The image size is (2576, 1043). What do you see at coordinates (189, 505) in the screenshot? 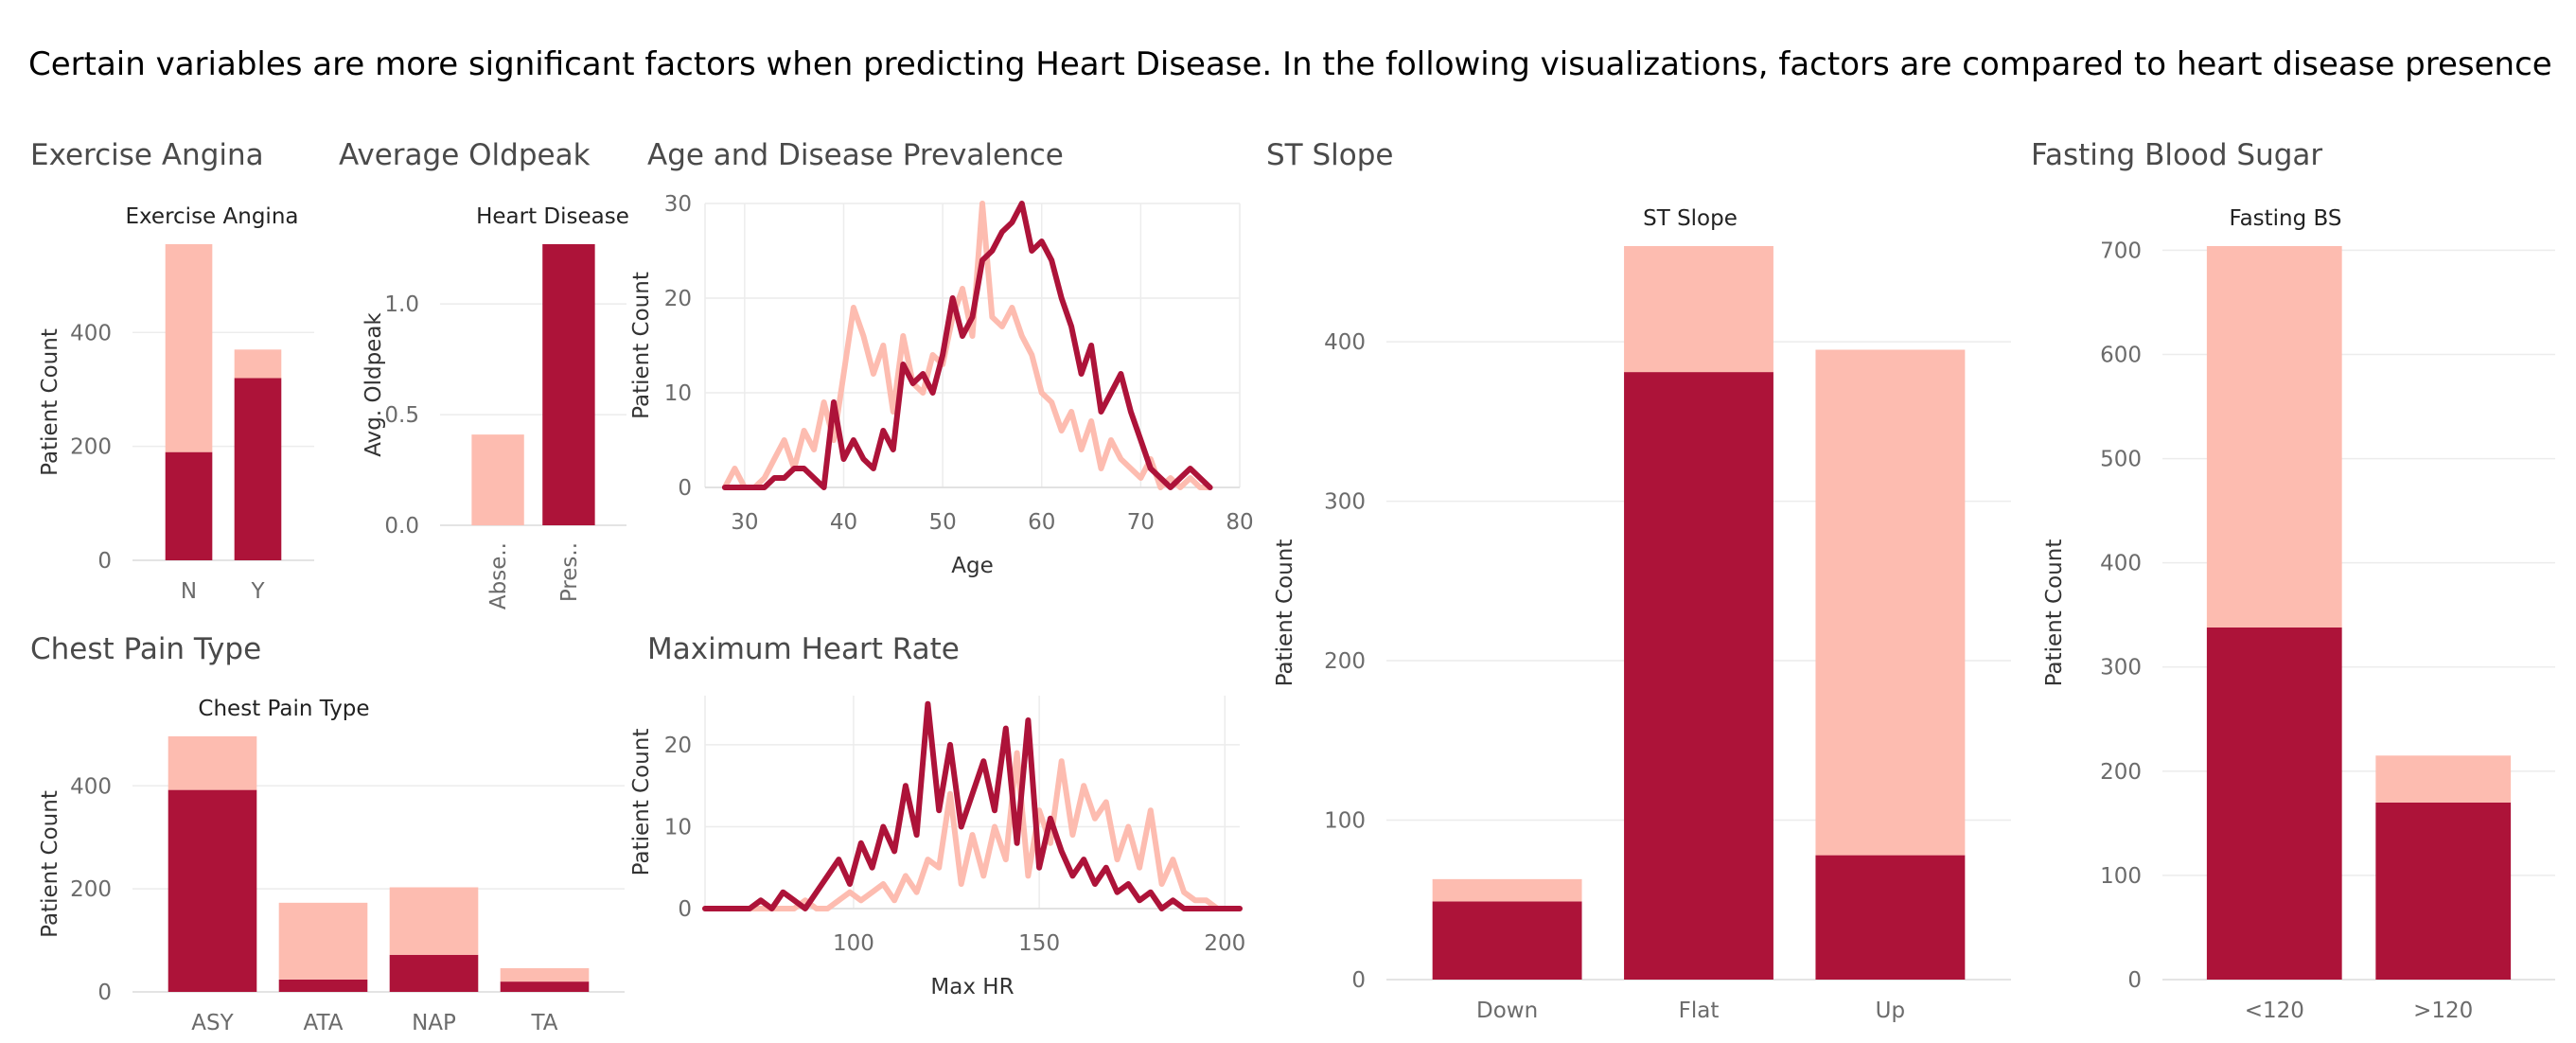
I see `exercise_angina-bar-presence-n` at bounding box center [189, 505].